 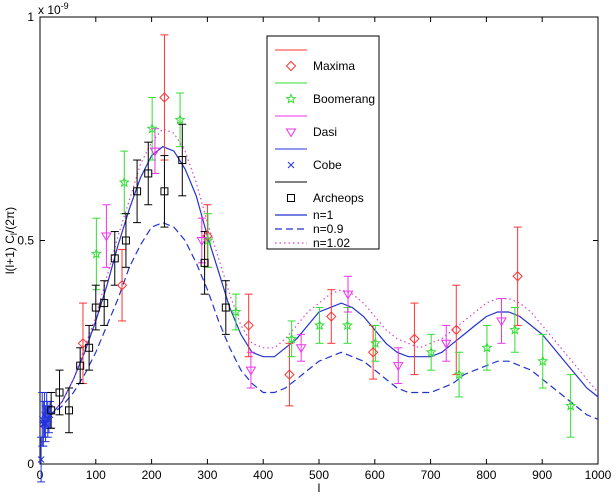 What do you see at coordinates (334, 66) in the screenshot?
I see `legend-label-maxima: Maxima` at bounding box center [334, 66].